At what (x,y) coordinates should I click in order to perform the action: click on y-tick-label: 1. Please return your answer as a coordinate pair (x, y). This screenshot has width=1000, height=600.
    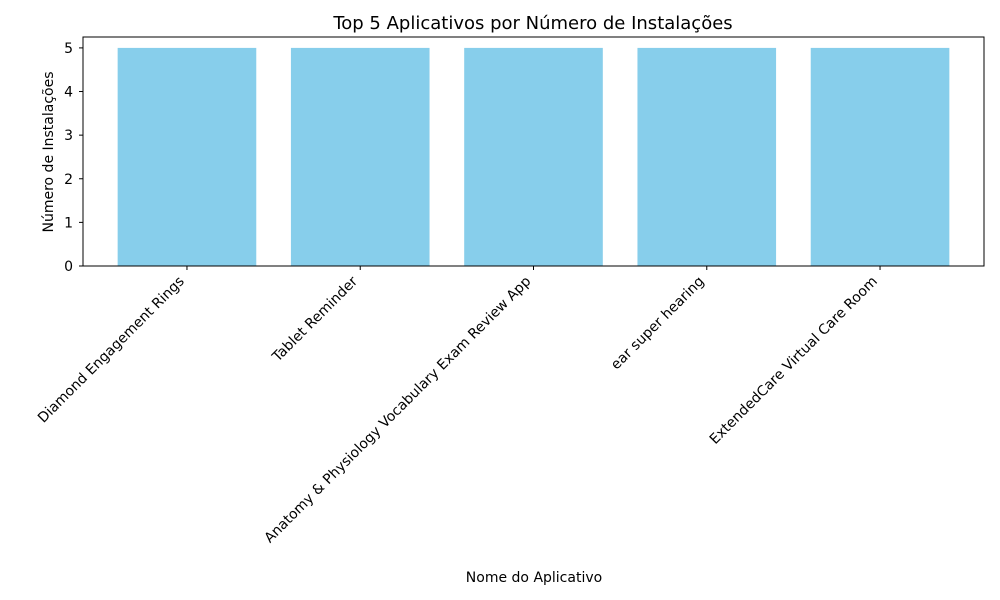
    Looking at the image, I should click on (68, 223).